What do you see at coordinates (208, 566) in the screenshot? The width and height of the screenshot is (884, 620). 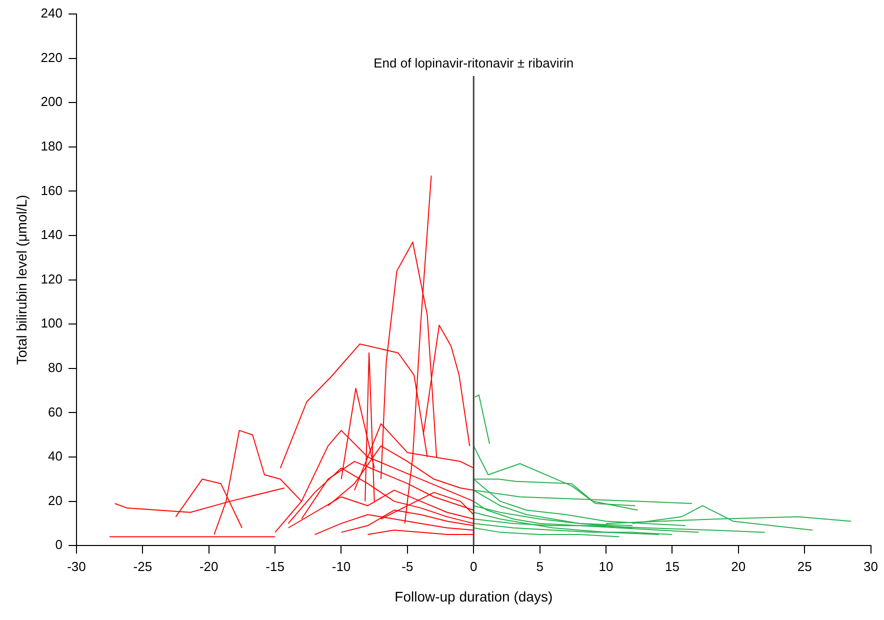 I see `x-tick-label: -20` at bounding box center [208, 566].